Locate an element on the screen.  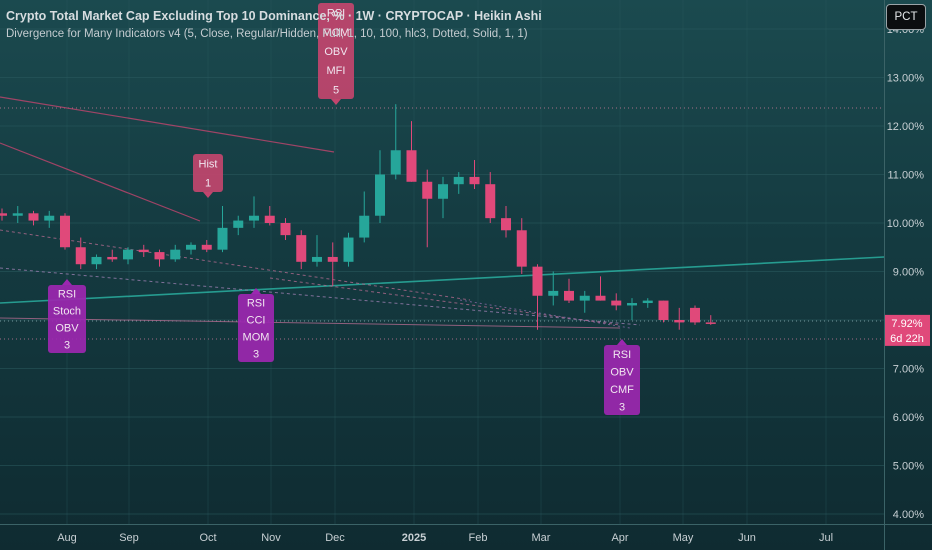
y-tick-label: 9.00% is located at coordinates (908, 273).